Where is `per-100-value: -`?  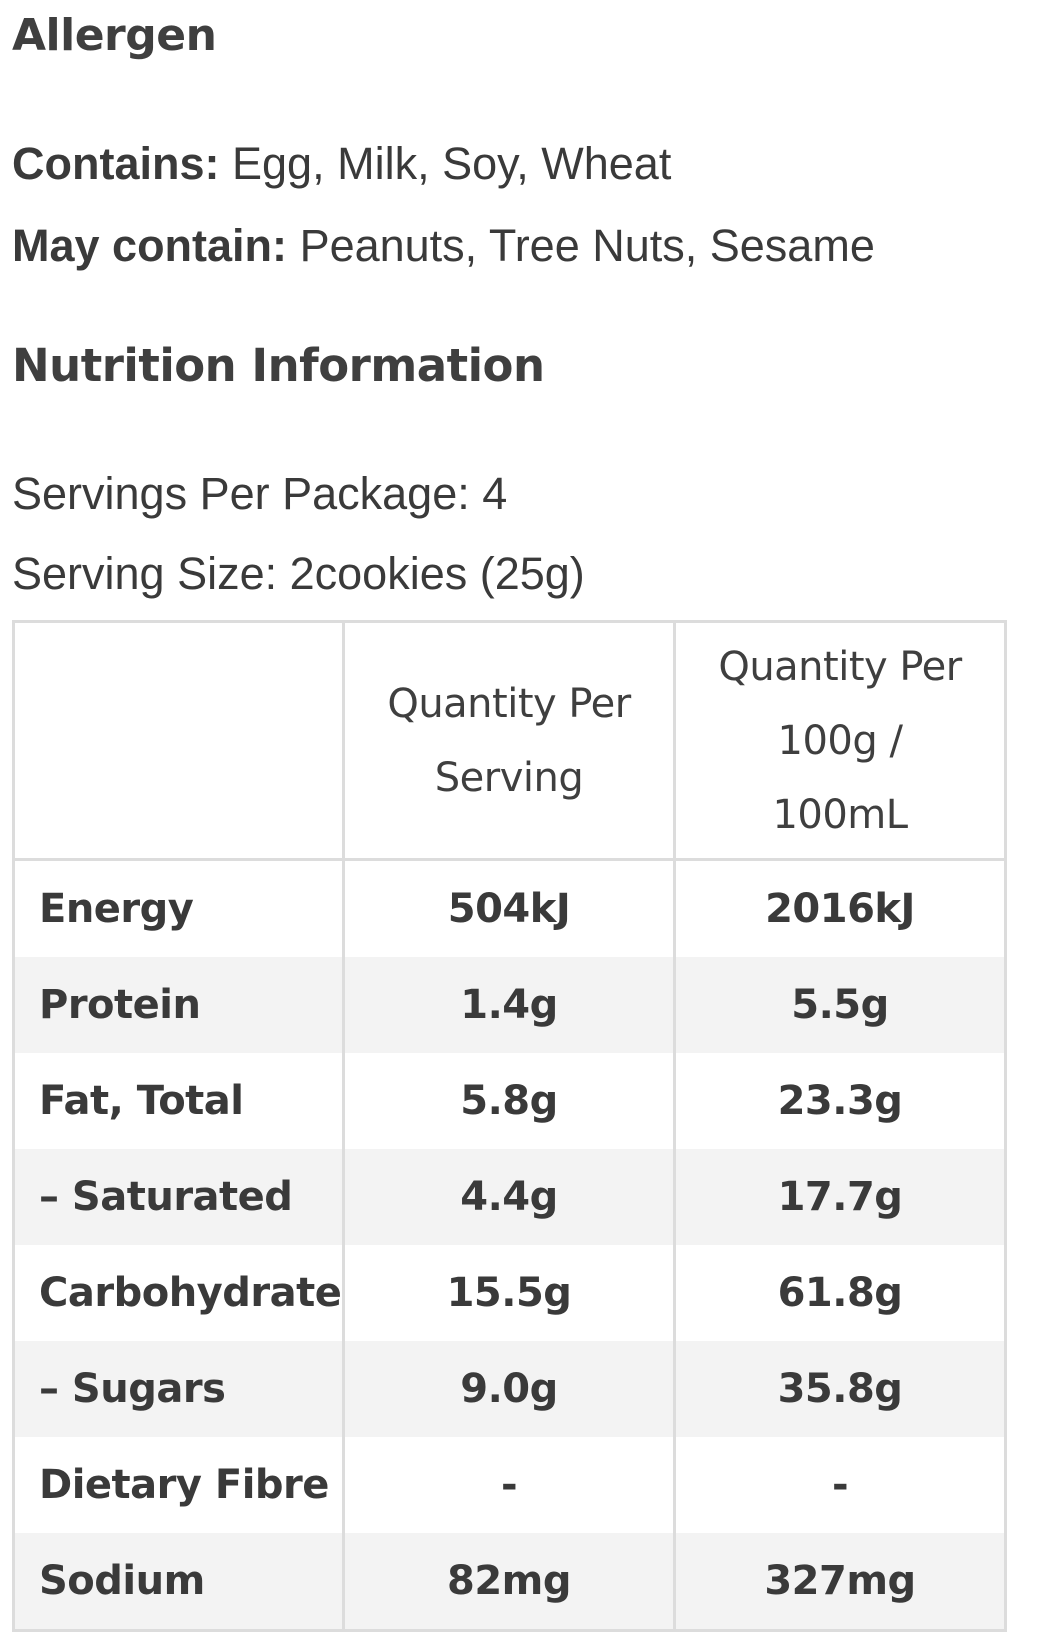 per-100-value: - is located at coordinates (840, 1485).